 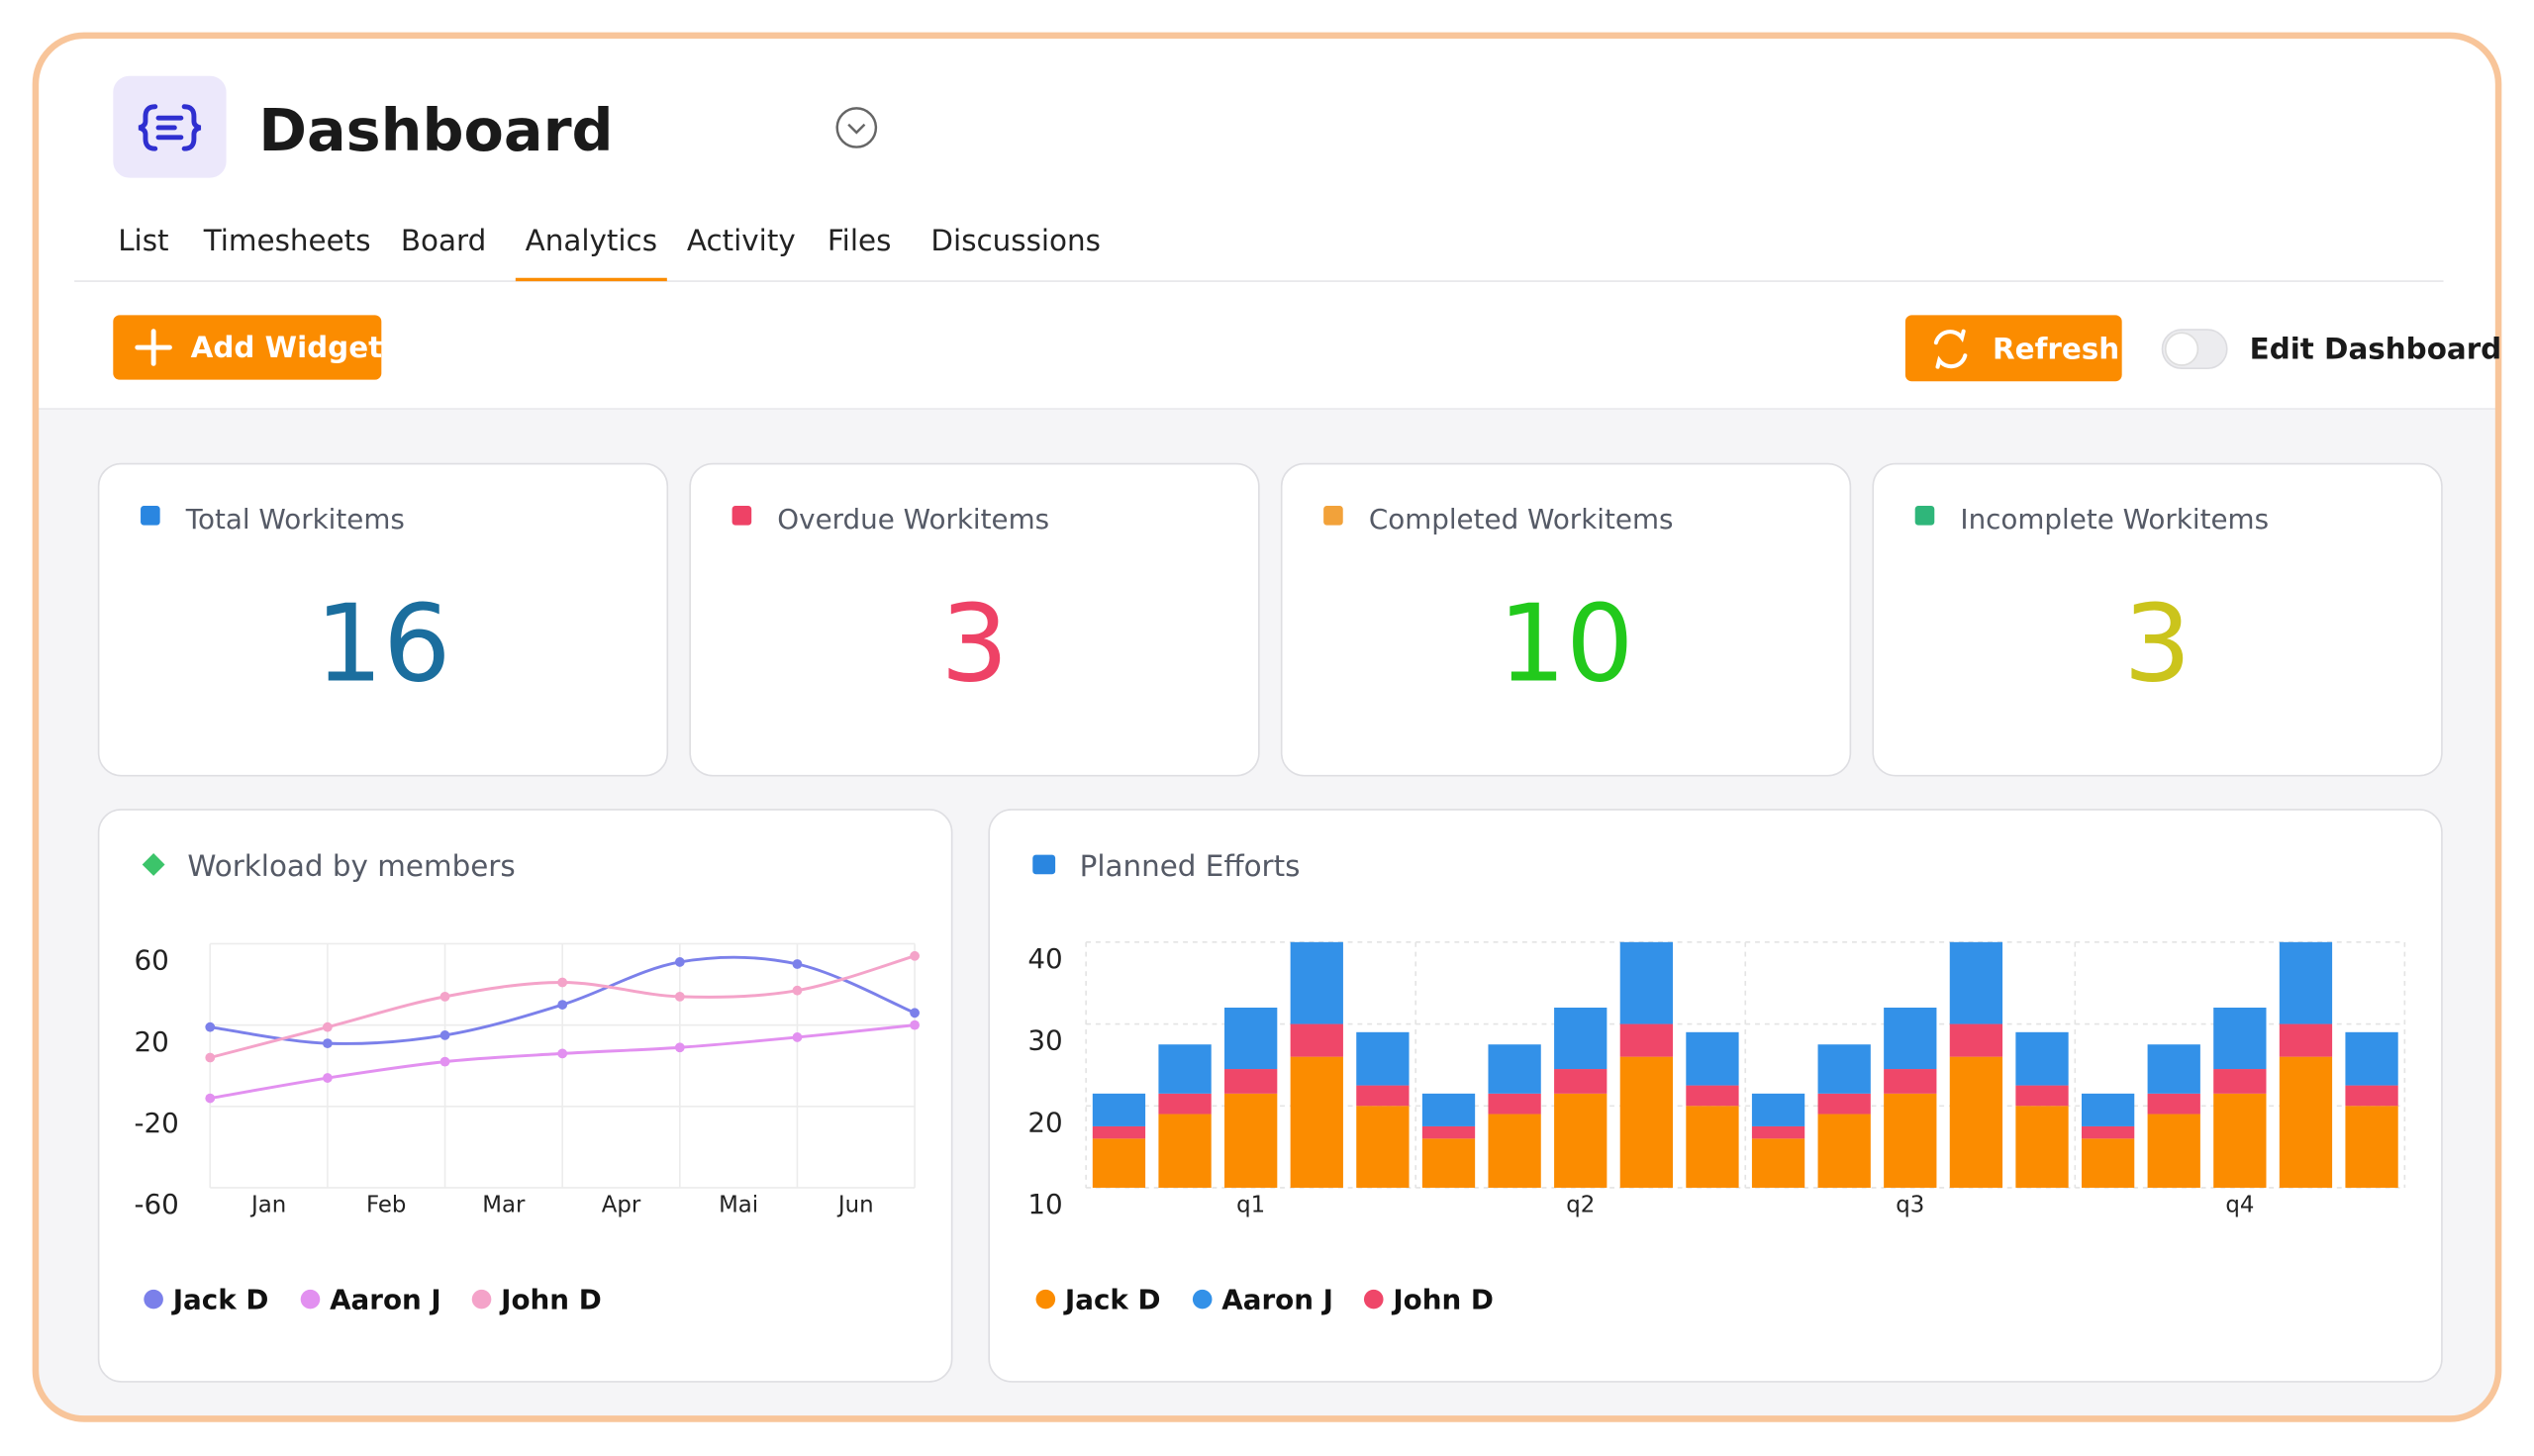 What do you see at coordinates (444, 240) in the screenshot?
I see `tab: Board` at bounding box center [444, 240].